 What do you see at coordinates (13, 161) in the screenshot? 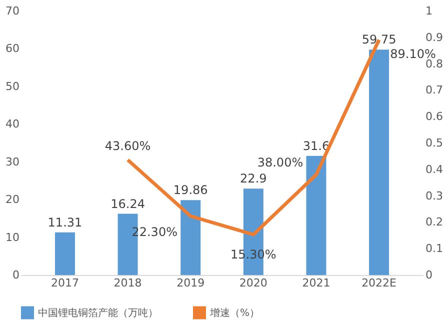
I see `y-tick-label: 30` at bounding box center [13, 161].